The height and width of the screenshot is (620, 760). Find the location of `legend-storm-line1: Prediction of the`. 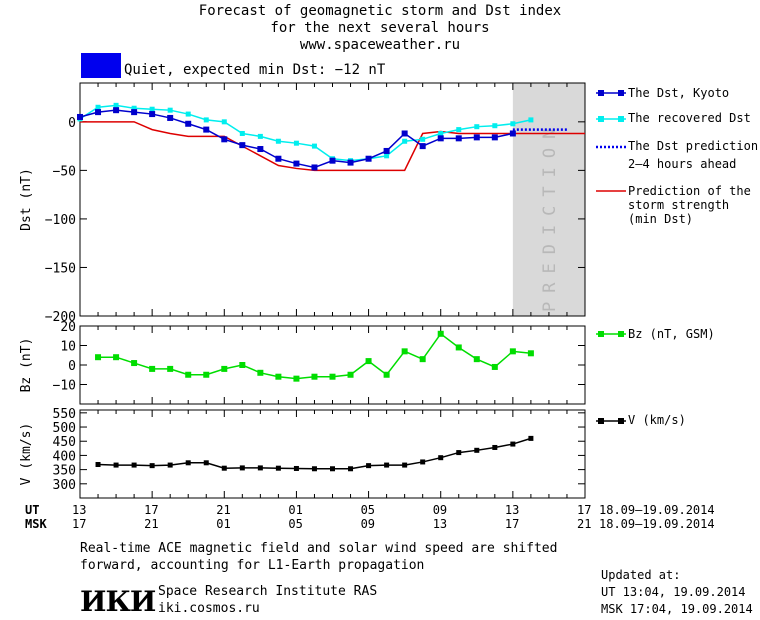

legend-storm-line1: Prediction of the is located at coordinates (689, 191).